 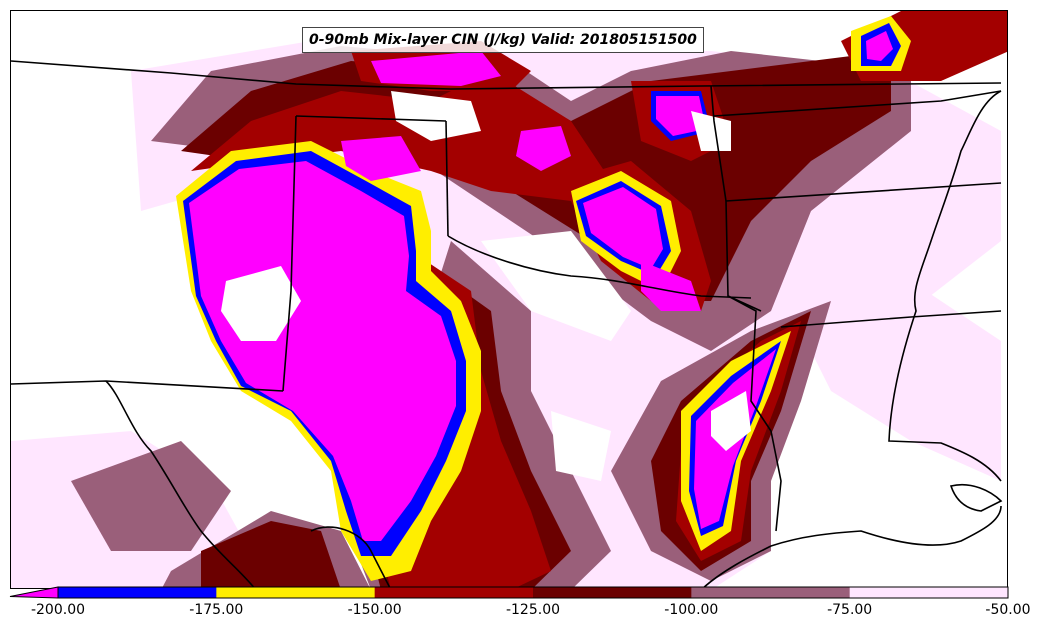 What do you see at coordinates (58, 610) in the screenshot?
I see `colorbar-tick-label: -200.00` at bounding box center [58, 610].